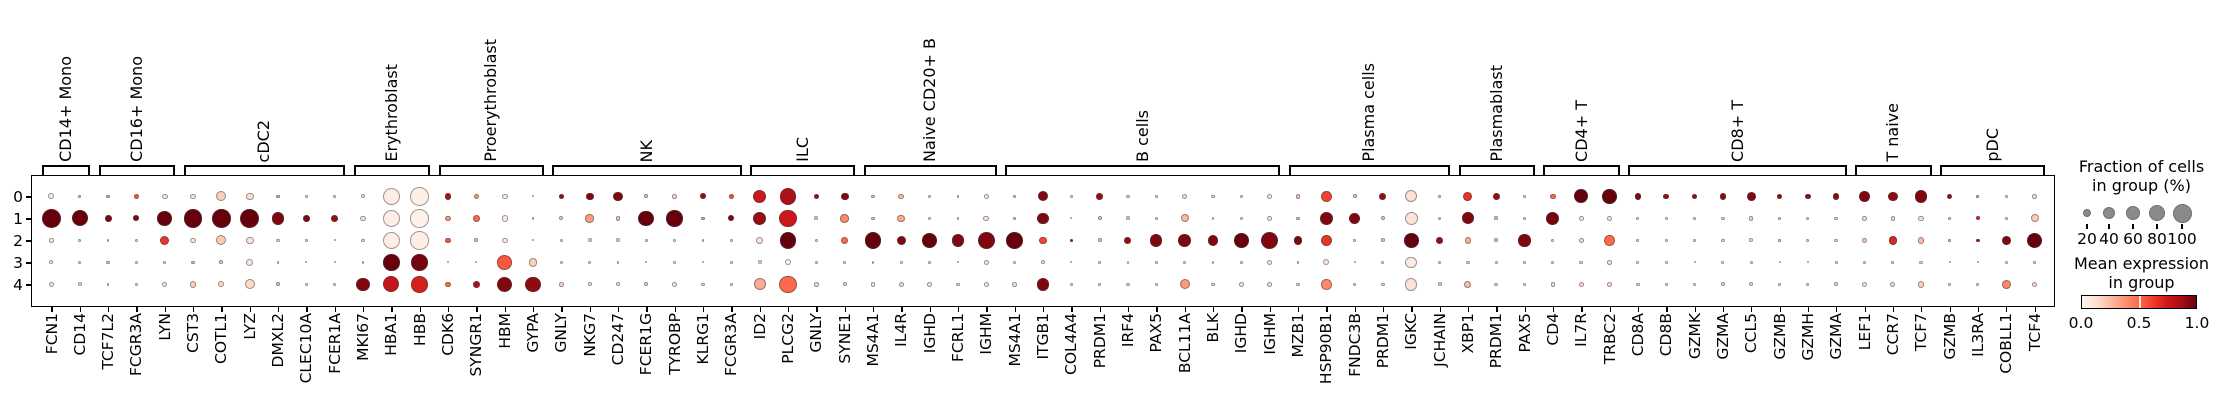 The height and width of the screenshot is (402, 2219). What do you see at coordinates (533, 333) in the screenshot?
I see `gene-label-GYPA: GYPA` at bounding box center [533, 333].